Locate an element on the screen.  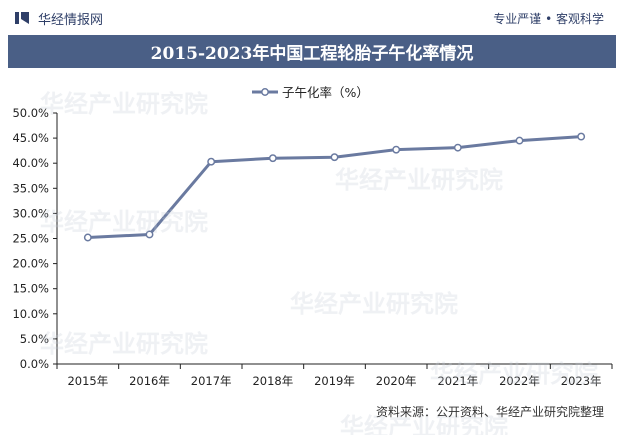
title-bar: 2015-2023年中国工程轮胎子午化率情况 is located at coordinates (312, 51).